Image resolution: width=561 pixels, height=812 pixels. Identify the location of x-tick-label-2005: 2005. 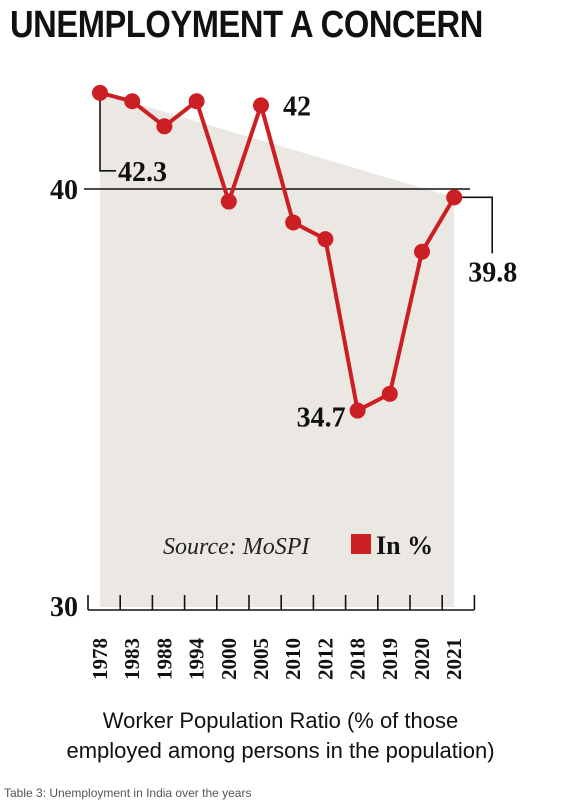
(261, 659).